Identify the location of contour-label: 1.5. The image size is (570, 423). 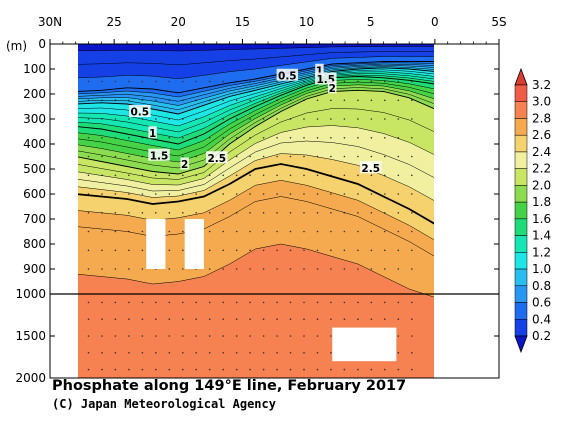
(159, 156).